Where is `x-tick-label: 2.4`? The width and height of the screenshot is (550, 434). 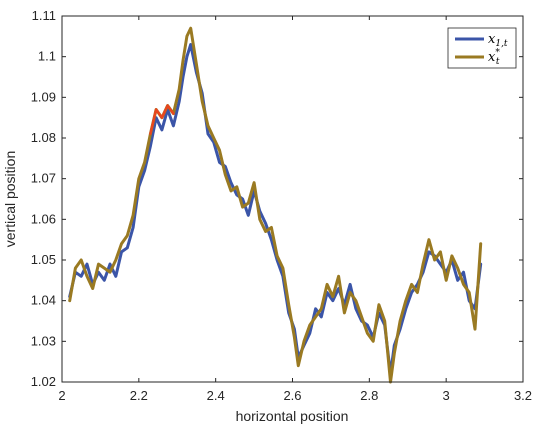 x-tick-label: 2.4 is located at coordinates (216, 395).